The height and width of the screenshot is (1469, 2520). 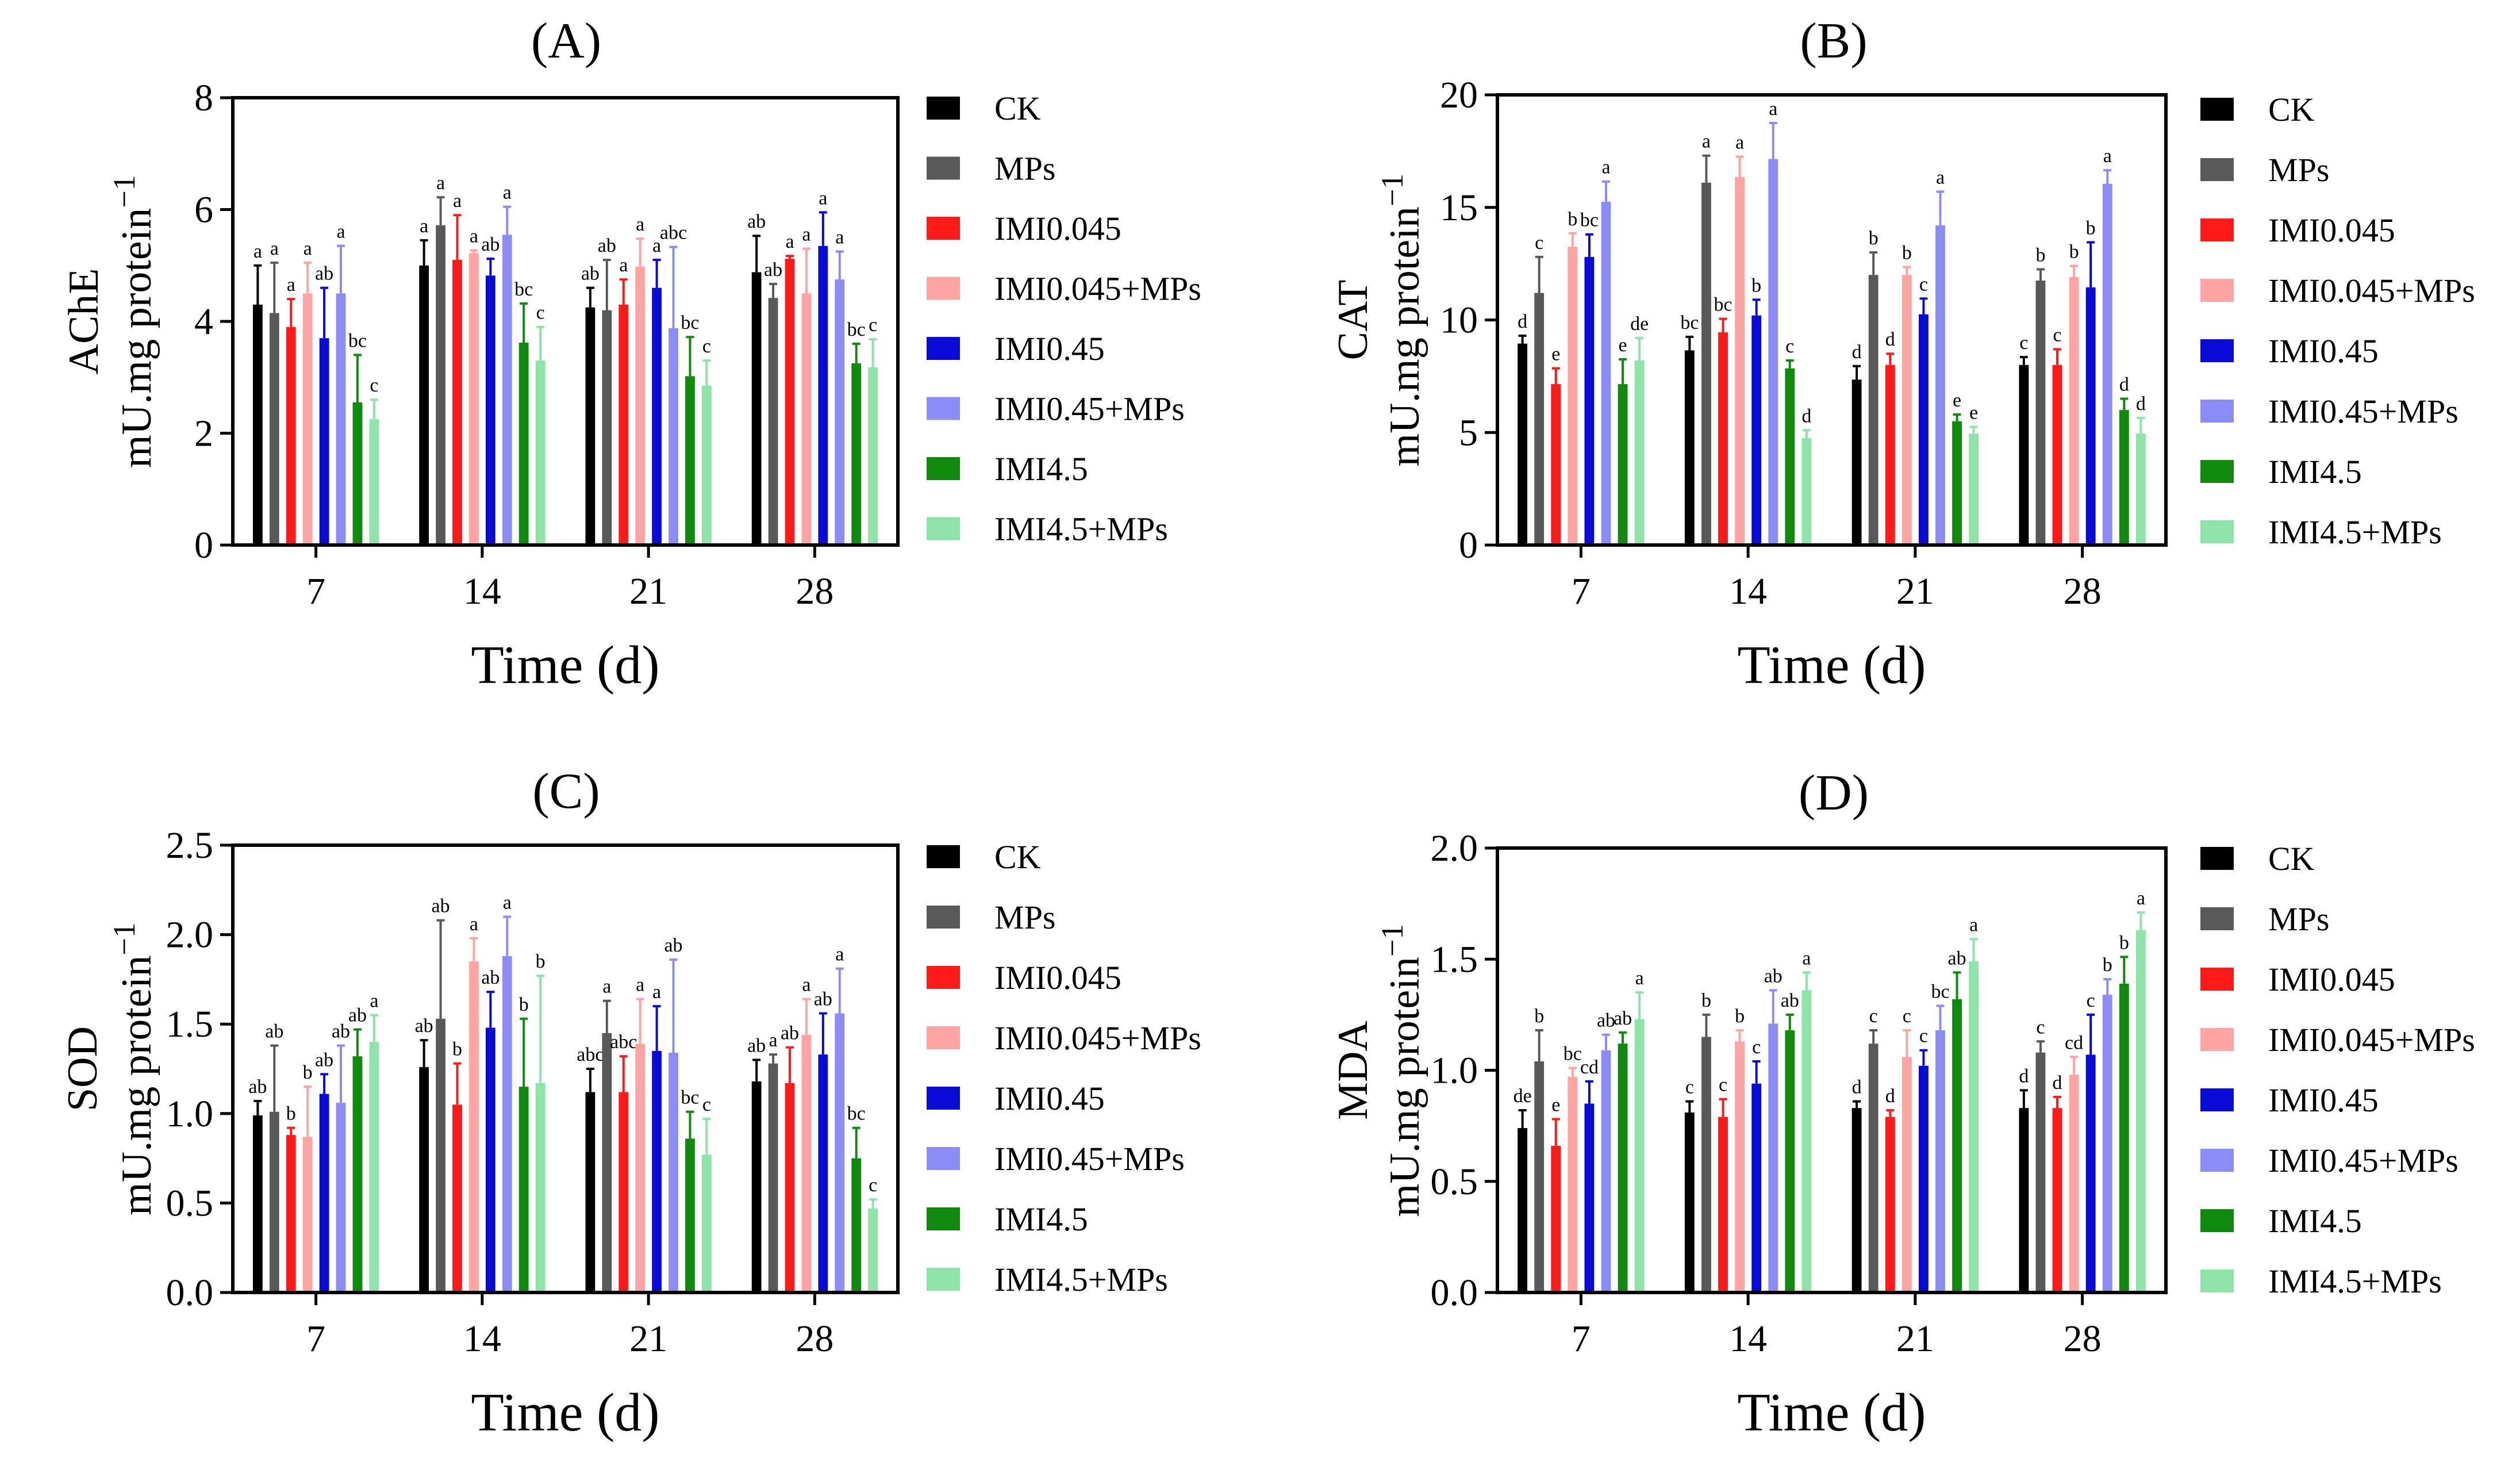 I want to click on panel-d-legend-label: IMI0.045+MPs, so click(x=2371, y=1039).